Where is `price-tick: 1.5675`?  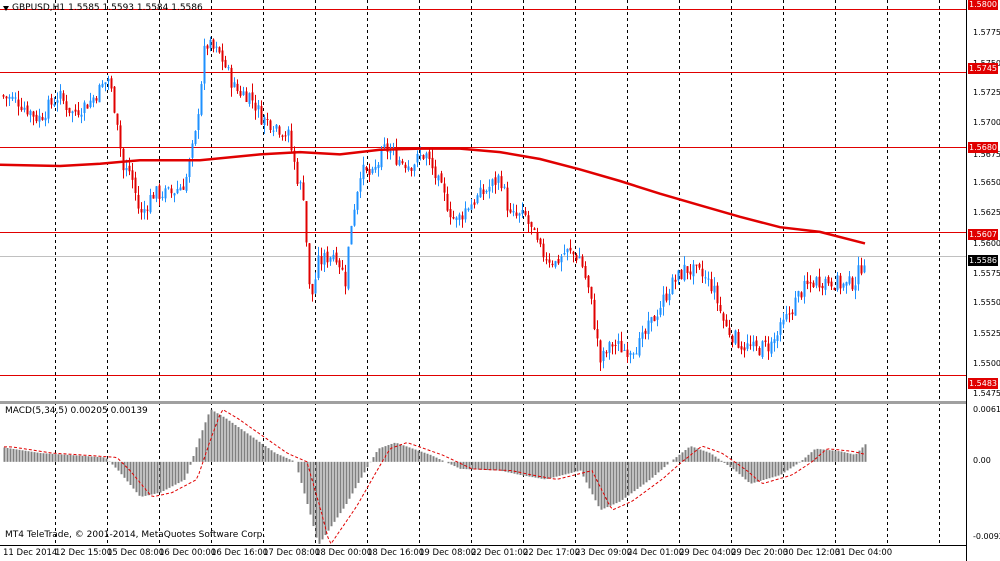 price-tick: 1.5675 is located at coordinates (986, 154).